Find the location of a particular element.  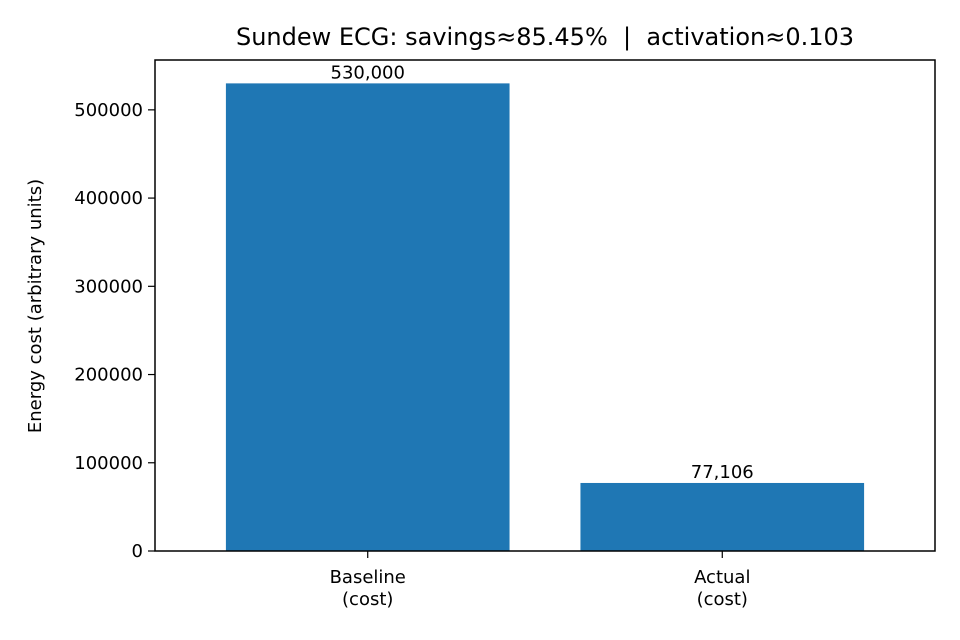

y-tick-label: 500000 is located at coordinates (108, 110).